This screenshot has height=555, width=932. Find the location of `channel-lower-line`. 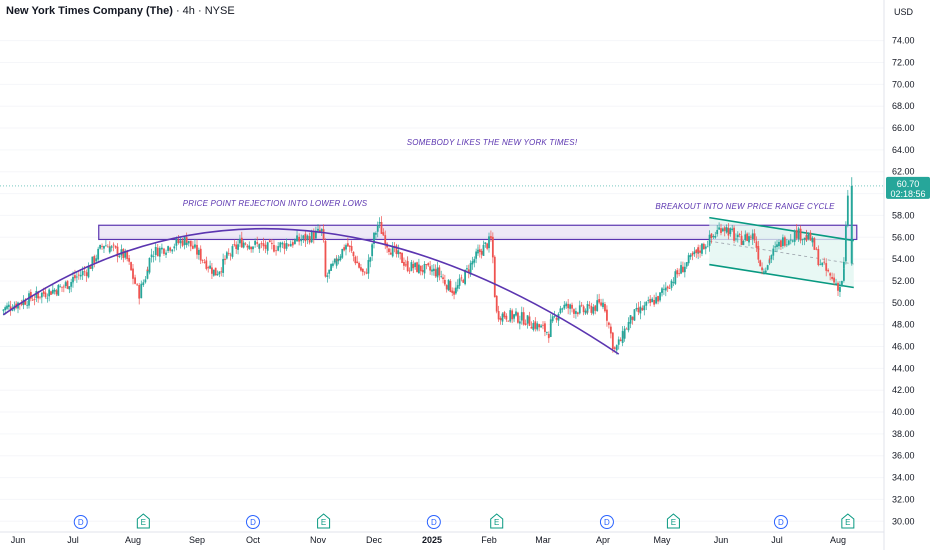

channel-lower-line is located at coordinates (781, 276).